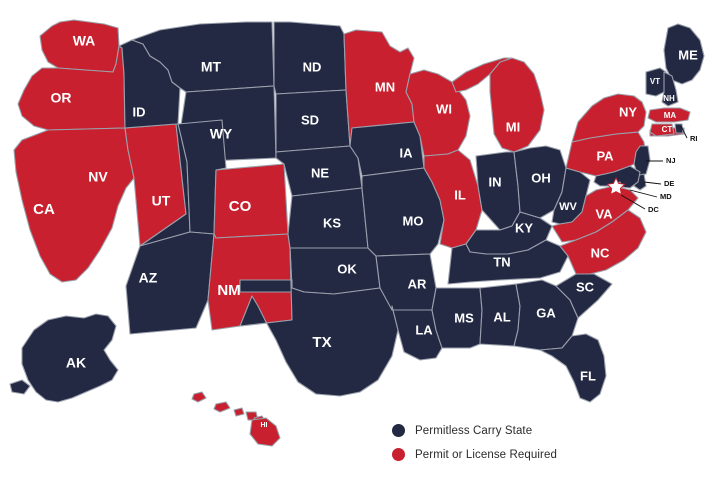 The height and width of the screenshot is (485, 720). I want to click on legend-item-permitless: Permitless Carry State, so click(474, 430).